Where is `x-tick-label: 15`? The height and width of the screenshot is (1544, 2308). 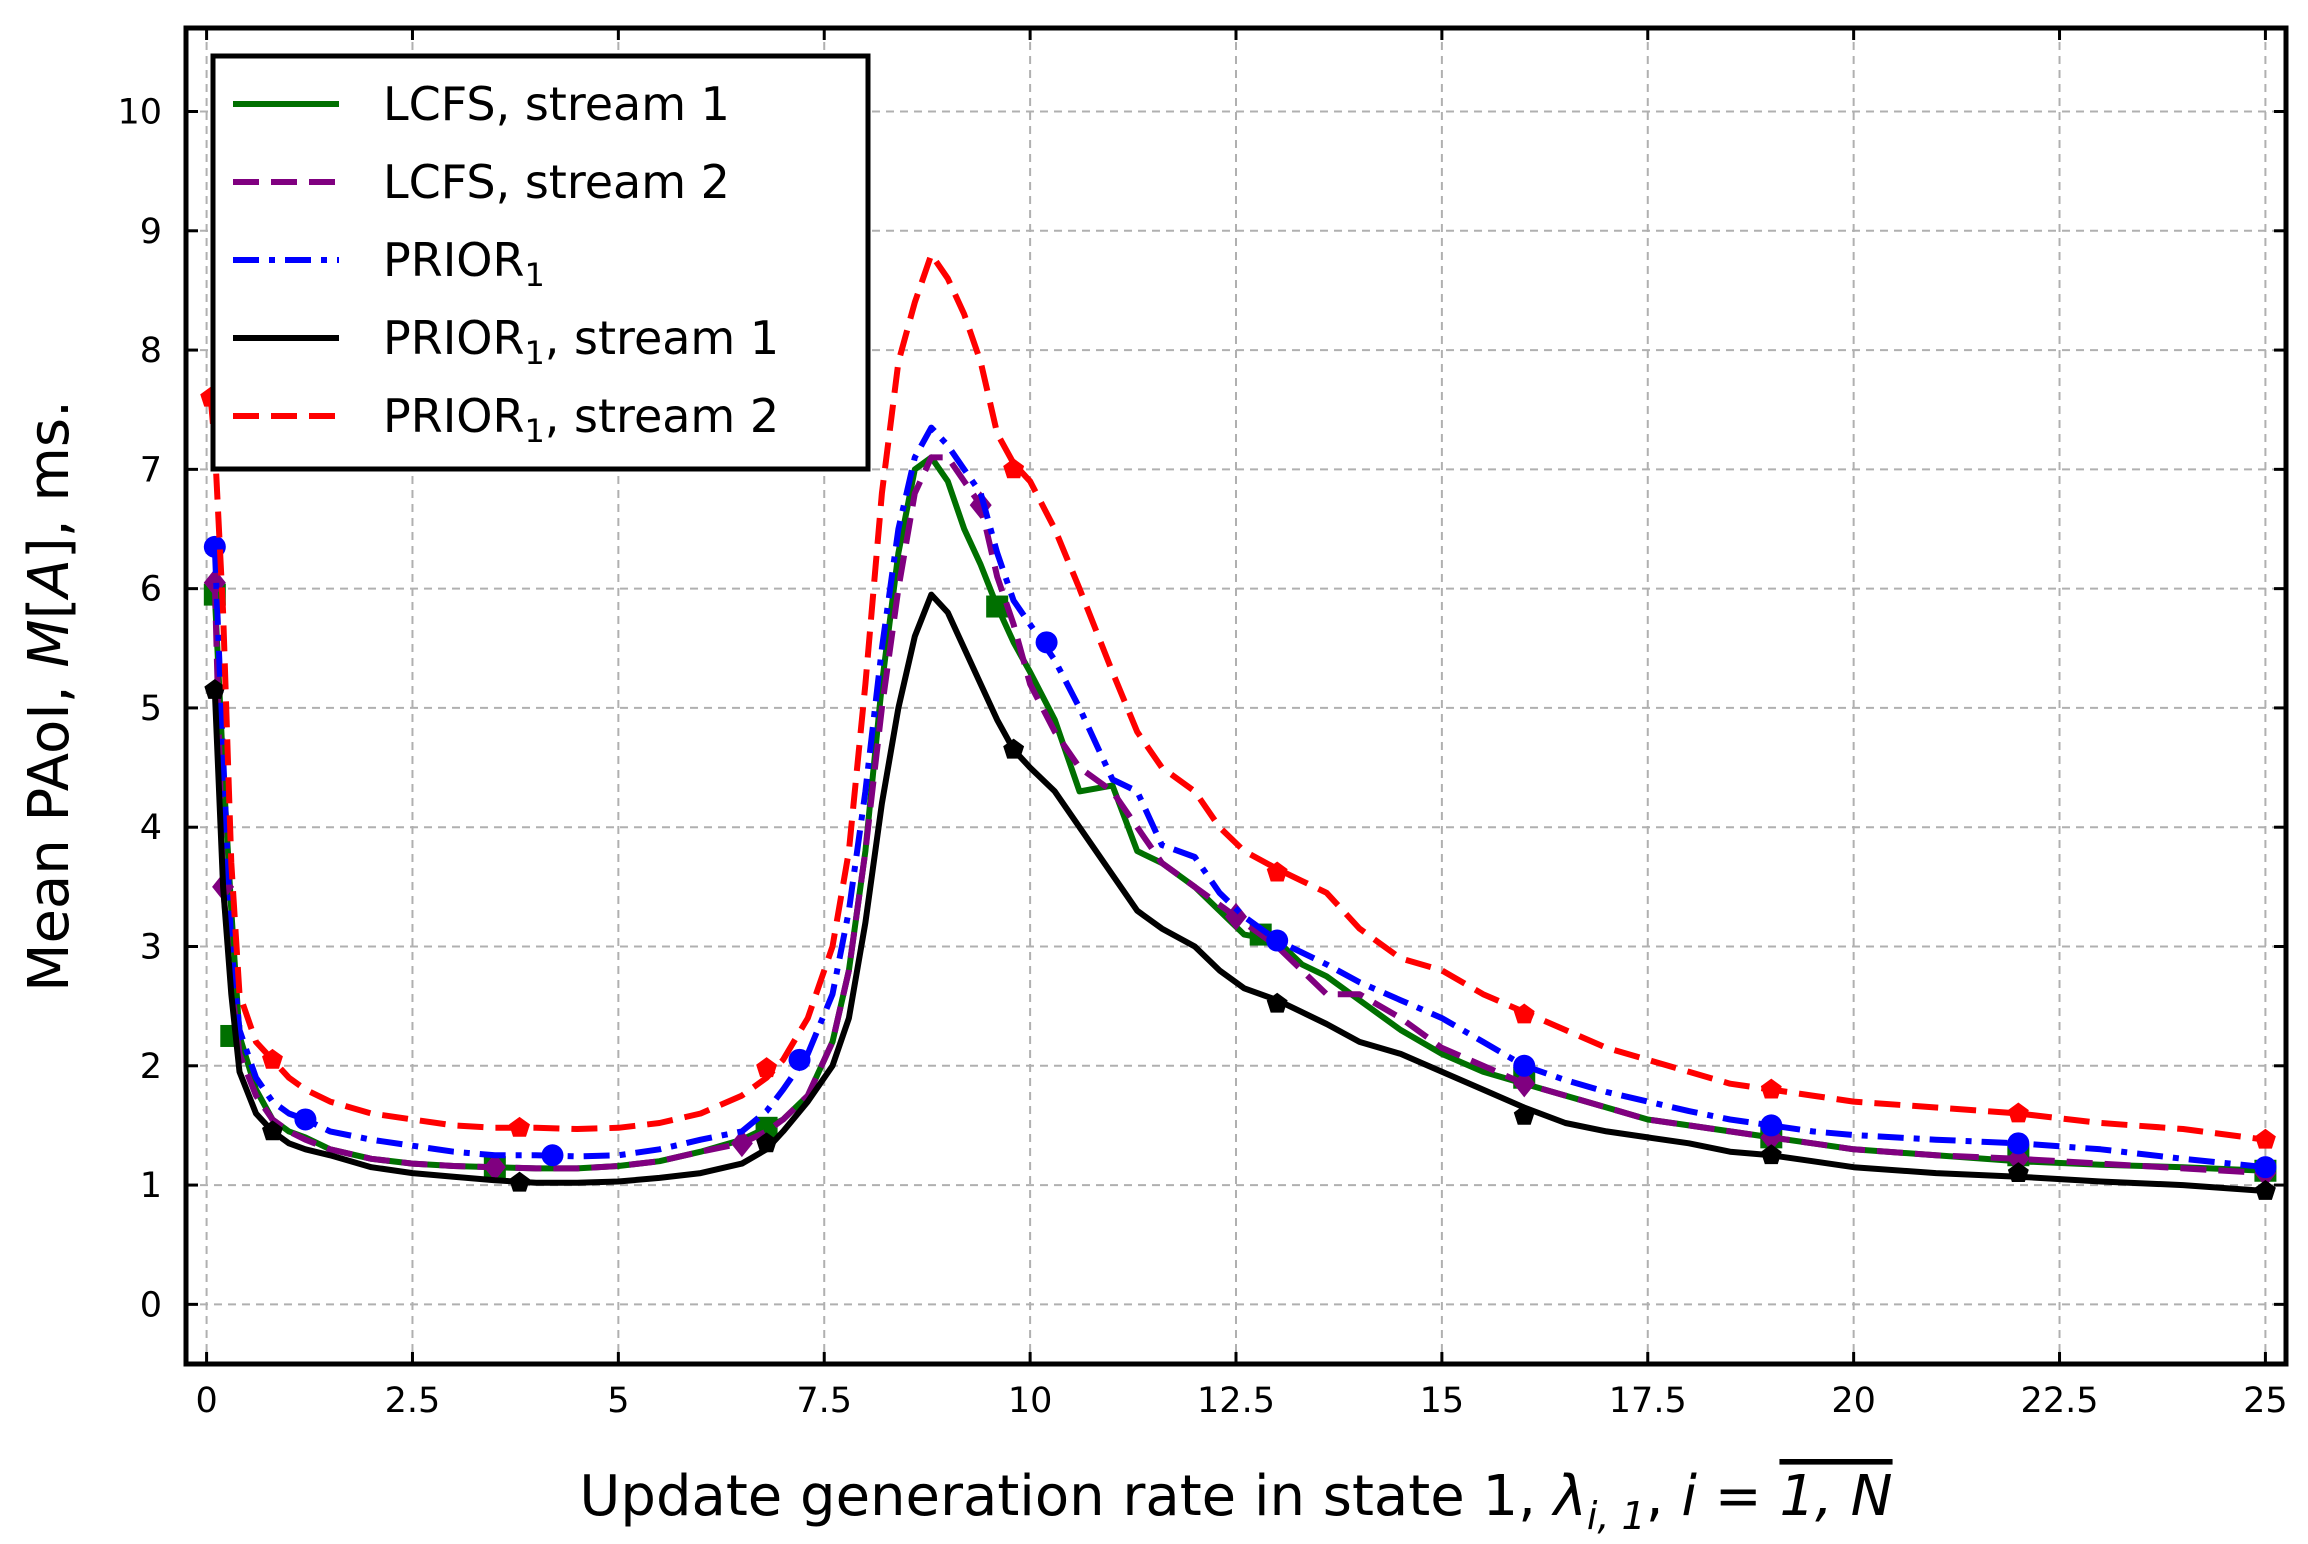
x-tick-label: 15 is located at coordinates (1442, 1401).